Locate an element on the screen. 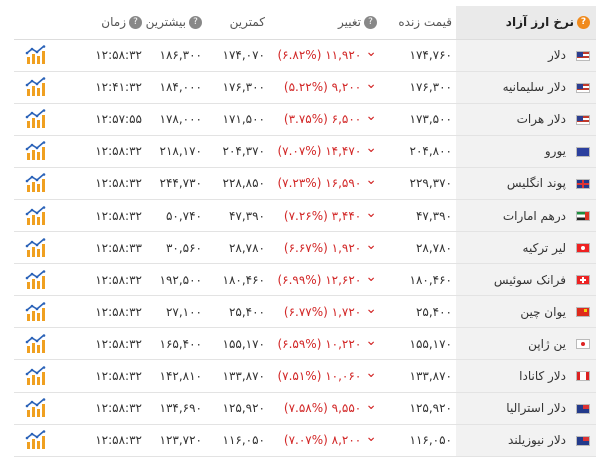 The height and width of the screenshot is (457, 600). currency-name: دلار استرالیا is located at coordinates (536, 408).